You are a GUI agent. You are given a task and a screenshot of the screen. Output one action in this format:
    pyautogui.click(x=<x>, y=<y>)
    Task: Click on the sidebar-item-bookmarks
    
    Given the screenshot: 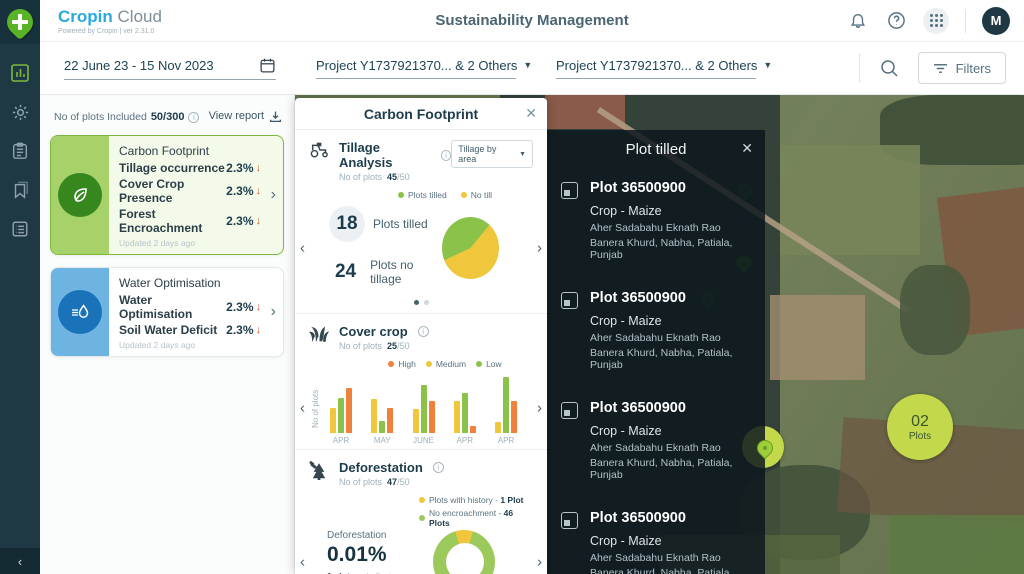 What is the action you would take?
    pyautogui.click(x=20, y=190)
    